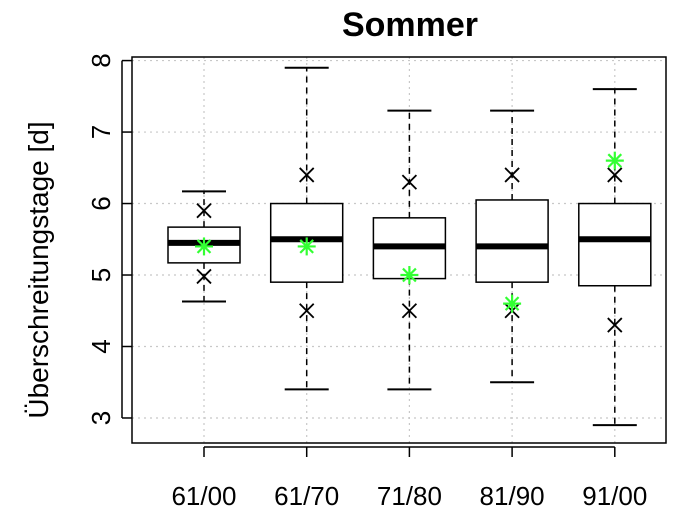 The height and width of the screenshot is (521, 677). I want to click on y-tick-label: 7, so click(101, 132).